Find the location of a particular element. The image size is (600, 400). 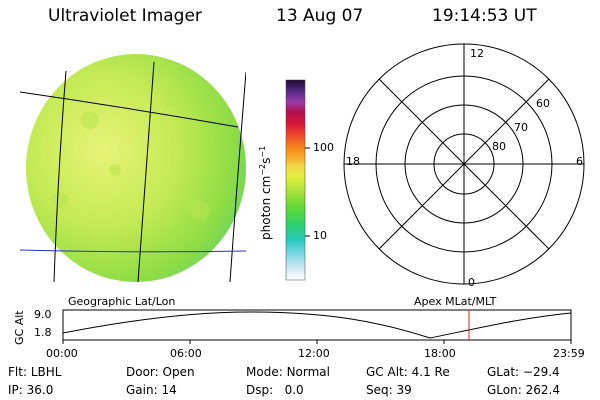

gc-alt-xtick-2359: 23:59 is located at coordinates (569, 353).